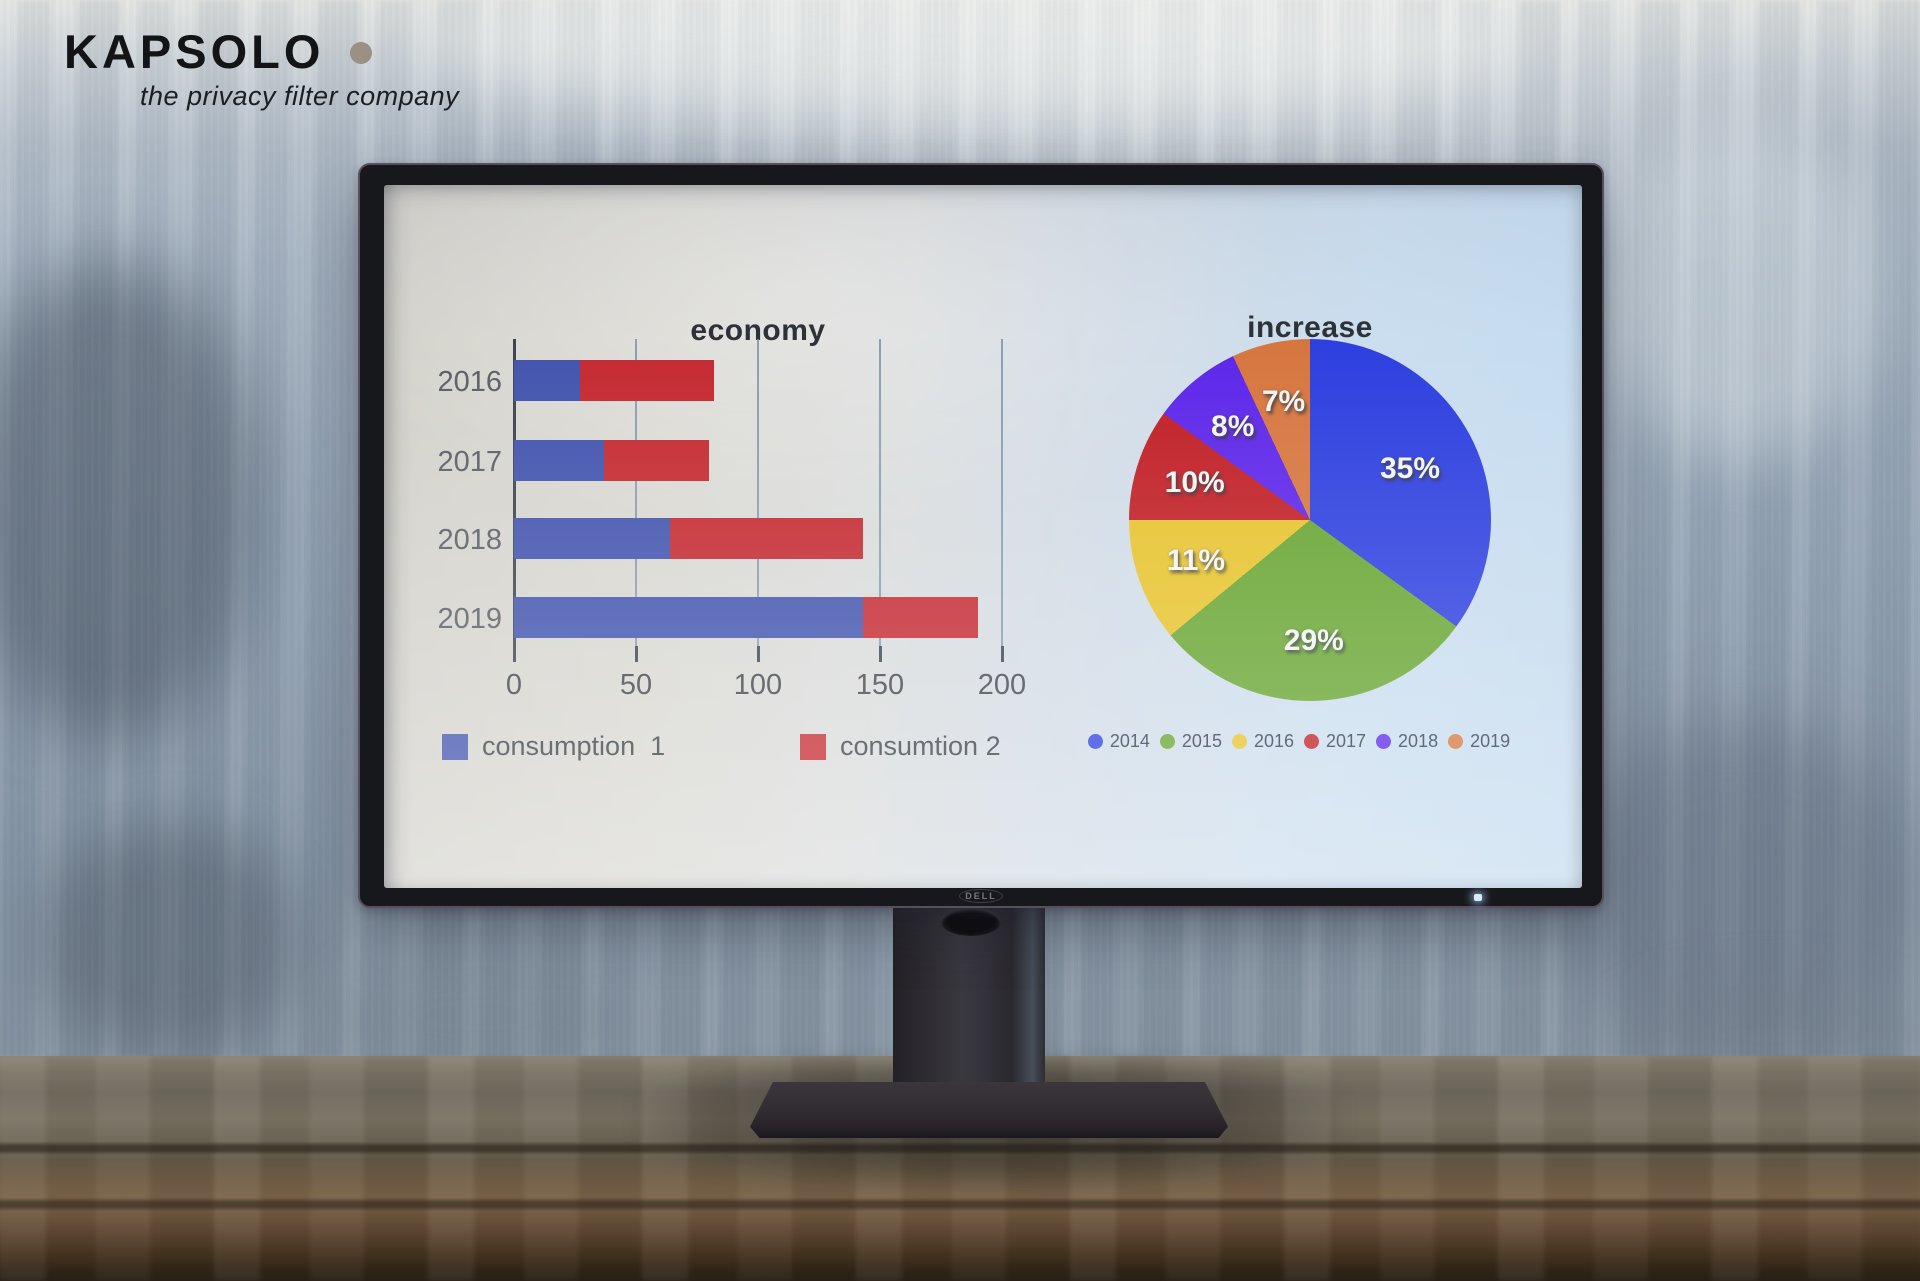 This screenshot has width=1920, height=1281. Describe the element at coordinates (469, 382) in the screenshot. I see `bar-chart-category-label: 2016` at that location.